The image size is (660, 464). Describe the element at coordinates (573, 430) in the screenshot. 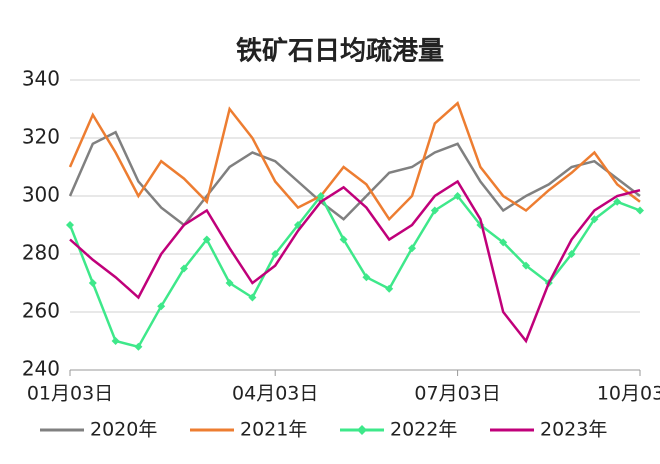

I see `legend-label: 2023年` at that location.